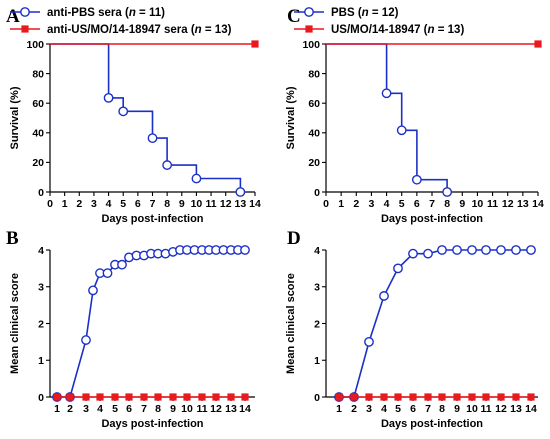 Image resolution: width=550 pixels, height=439 pixels. I want to click on panel-letter: A, so click(13, 16).